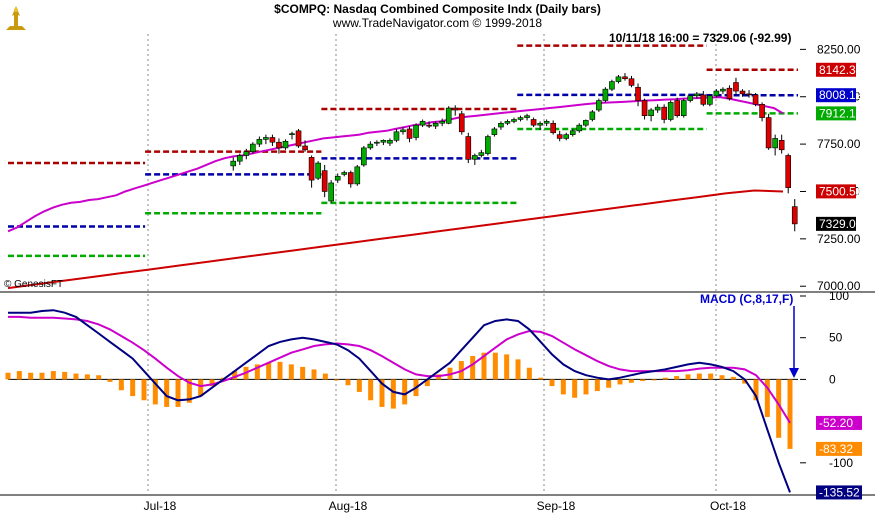 This screenshot has height=516, width=875. What do you see at coordinates (836, 113) in the screenshot?
I see `price-label-box` at bounding box center [836, 113].